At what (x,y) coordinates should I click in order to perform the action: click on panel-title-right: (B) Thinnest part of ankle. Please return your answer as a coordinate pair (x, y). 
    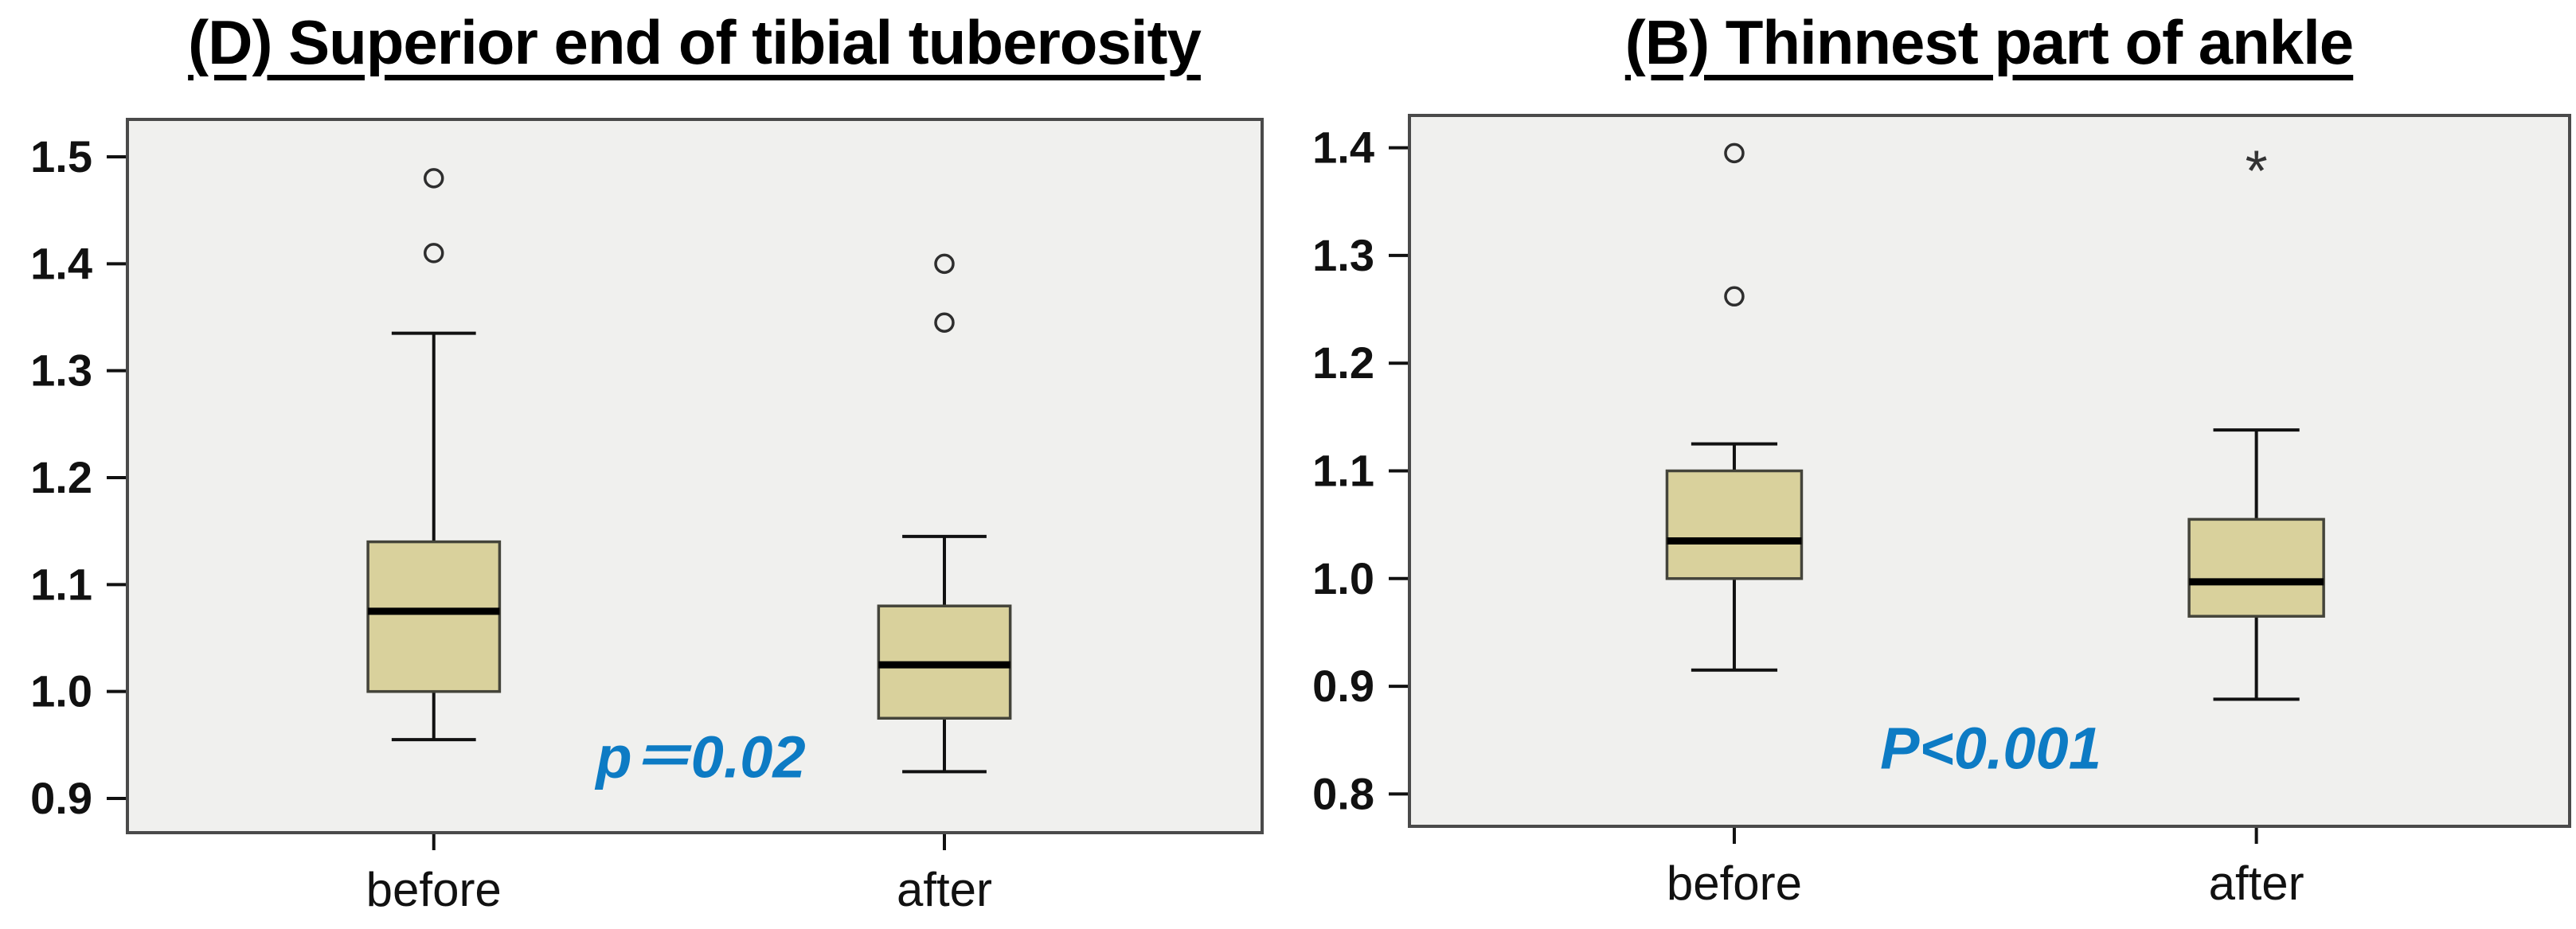
    Looking at the image, I should click on (1989, 42).